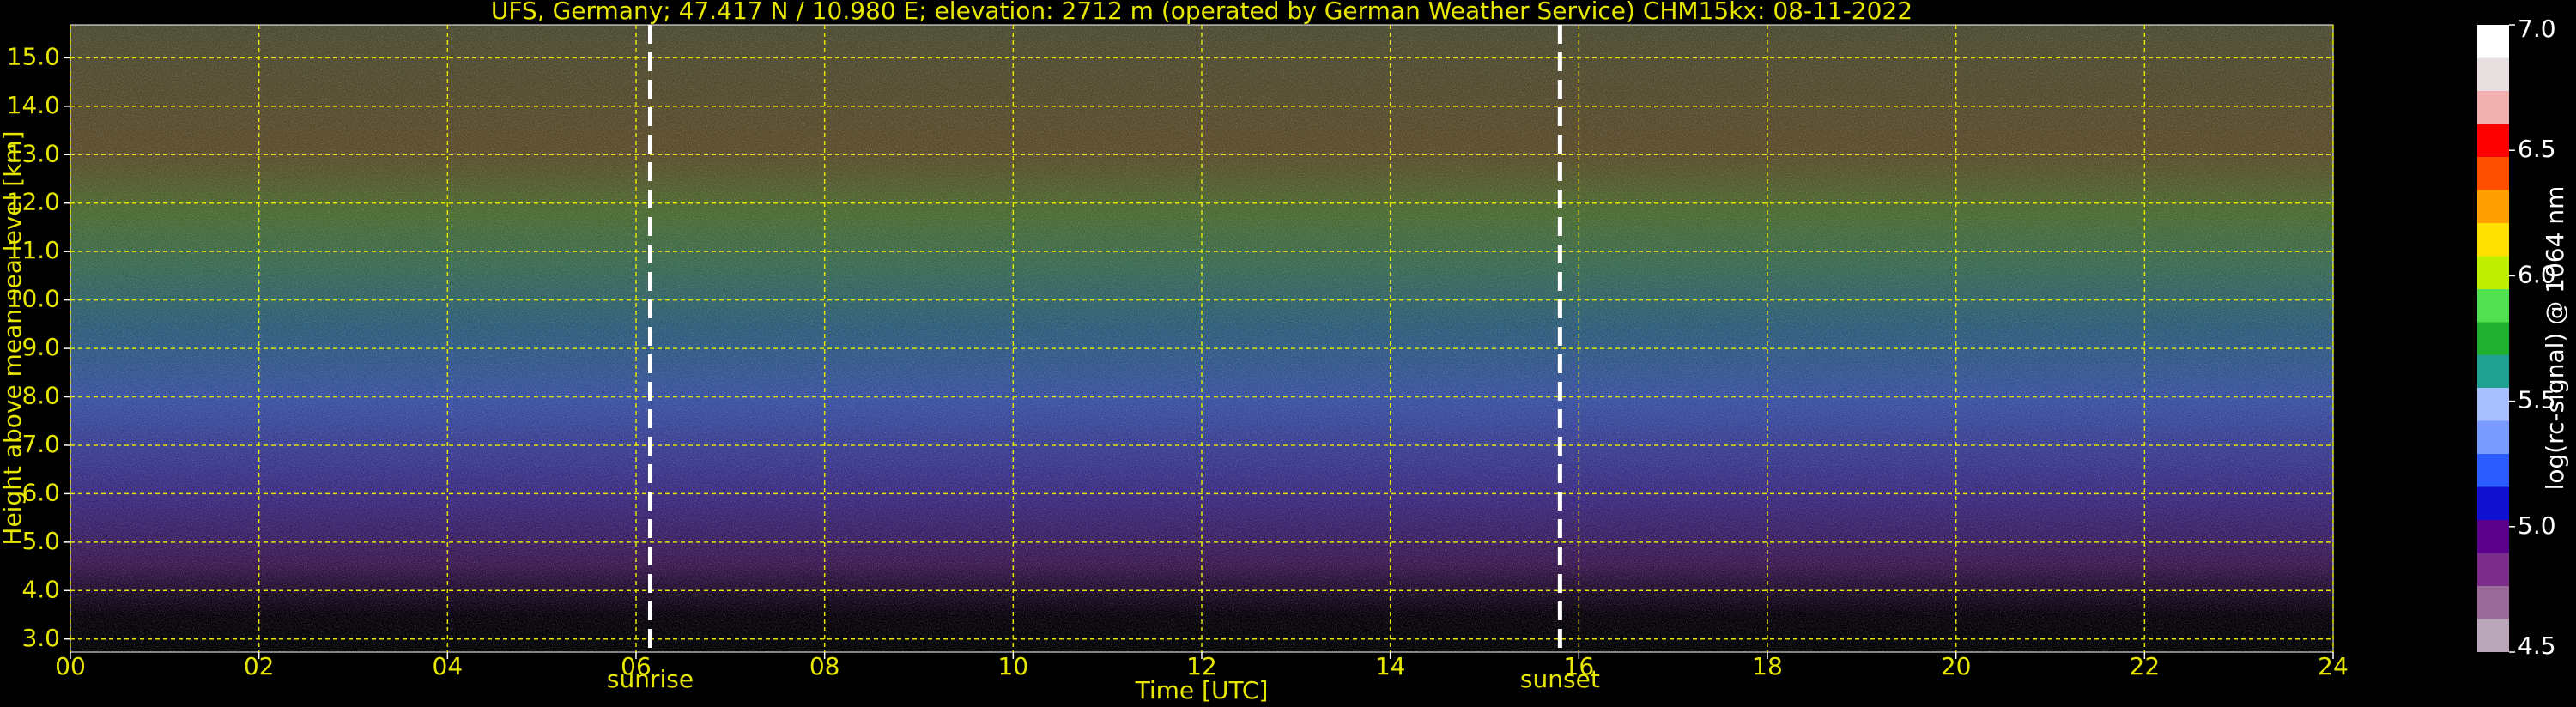 This screenshot has height=707, width=2576. I want to click on x-tick-label: 00, so click(70, 666).